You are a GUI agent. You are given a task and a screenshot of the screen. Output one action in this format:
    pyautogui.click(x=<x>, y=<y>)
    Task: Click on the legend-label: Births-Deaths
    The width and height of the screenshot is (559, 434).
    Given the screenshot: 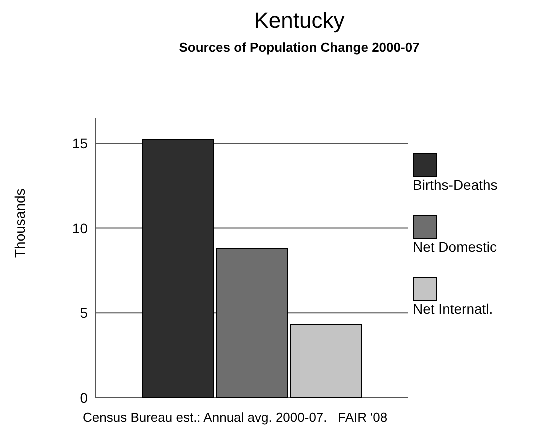 What is the action you would take?
    pyautogui.click(x=455, y=185)
    